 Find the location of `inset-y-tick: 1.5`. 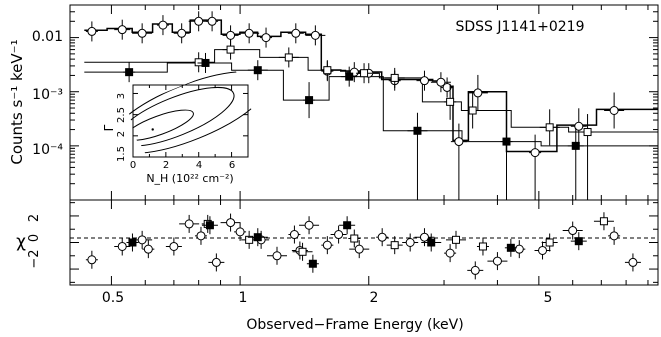

inset-y-tick: 1.5 is located at coordinates (121, 154).